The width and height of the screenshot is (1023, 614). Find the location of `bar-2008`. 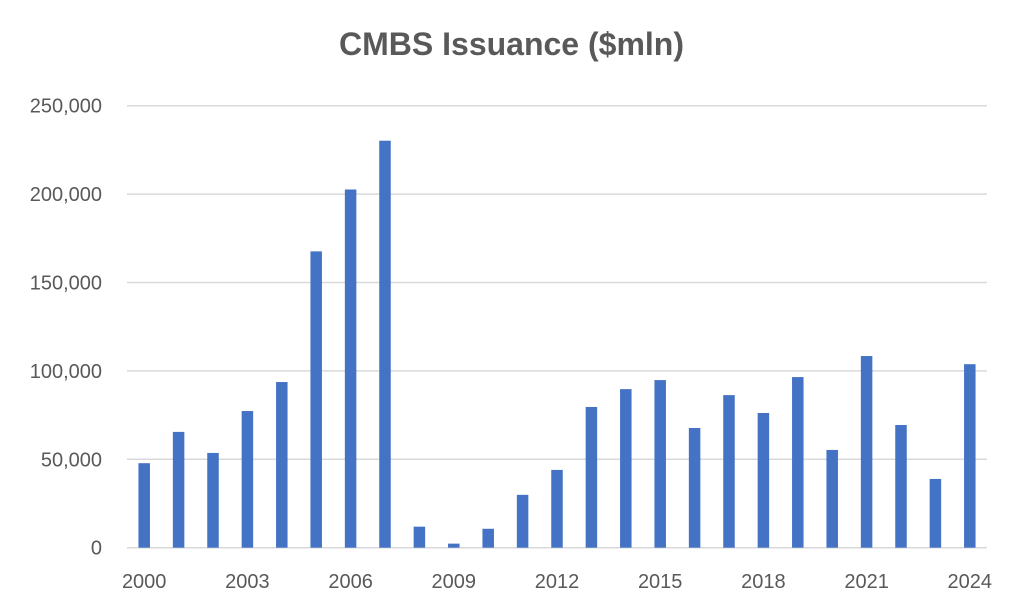

bar-2008 is located at coordinates (419, 537).